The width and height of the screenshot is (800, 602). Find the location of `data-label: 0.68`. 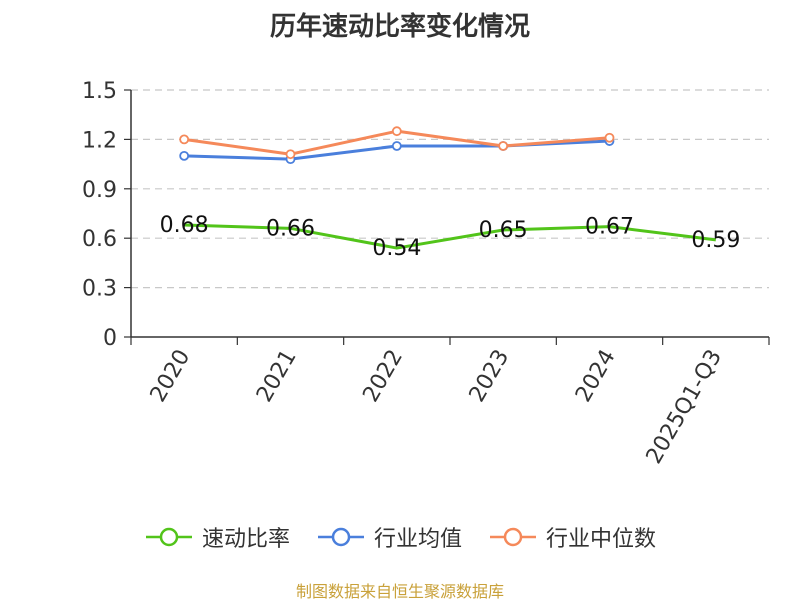

data-label: 0.68 is located at coordinates (184, 225).